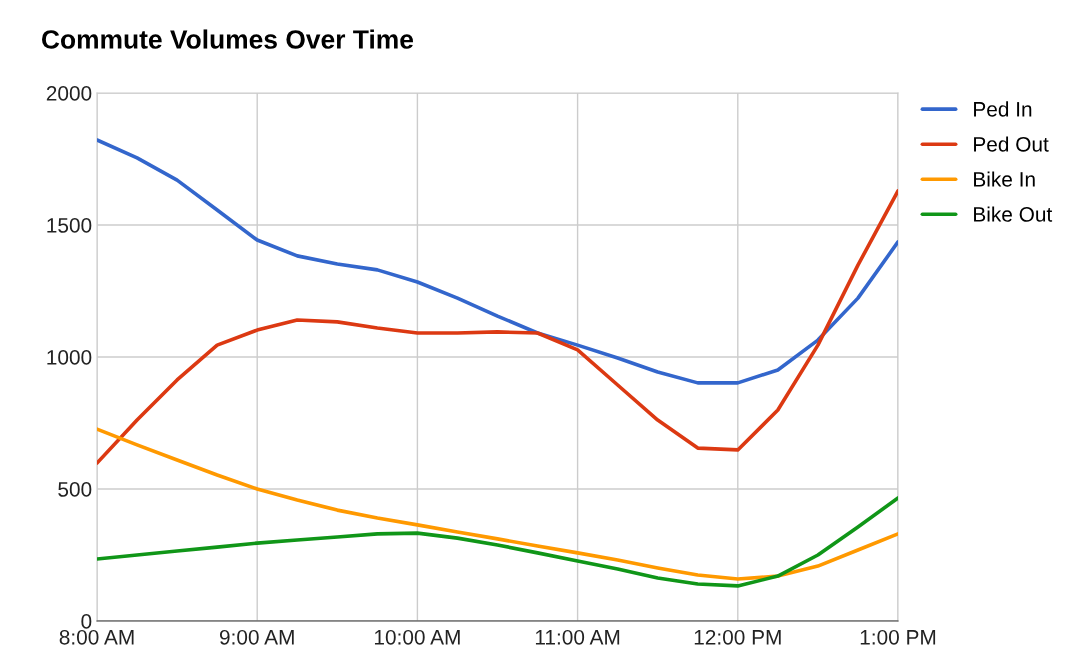  Describe the element at coordinates (577, 637) in the screenshot. I see `x-tick-label: 11:00 AM` at that location.